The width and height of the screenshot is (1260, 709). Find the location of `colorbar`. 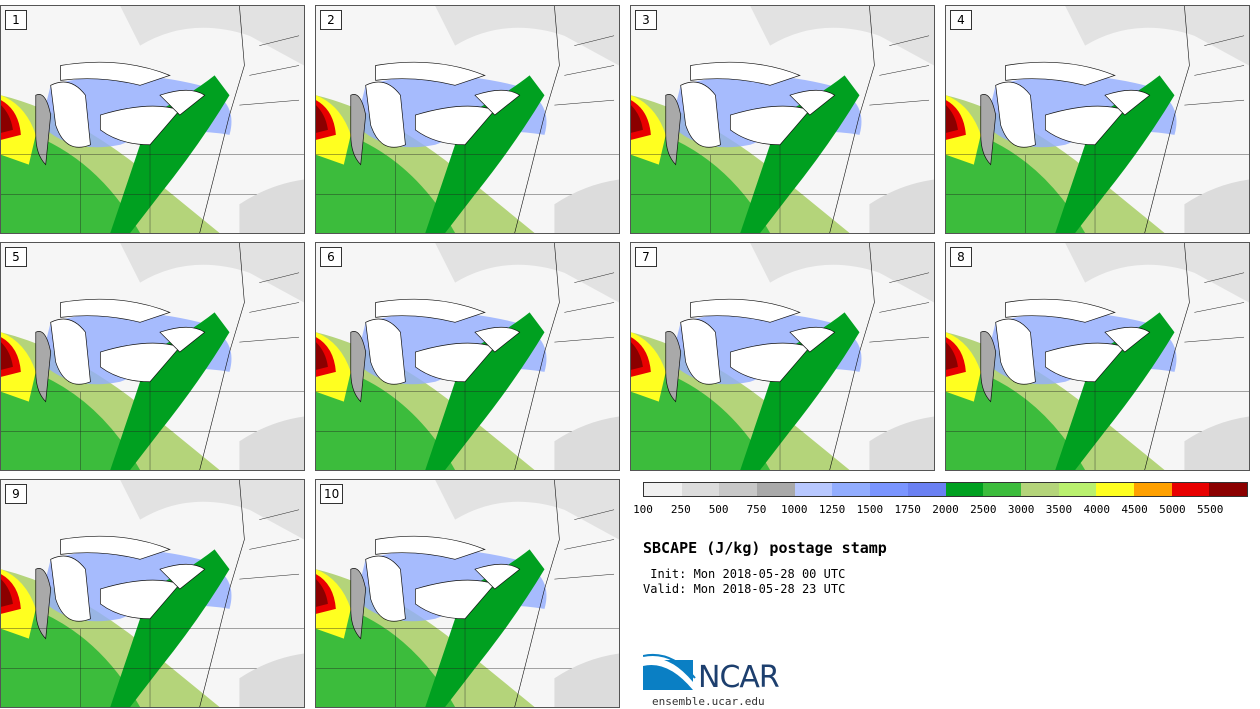

colorbar is located at coordinates (945, 489).